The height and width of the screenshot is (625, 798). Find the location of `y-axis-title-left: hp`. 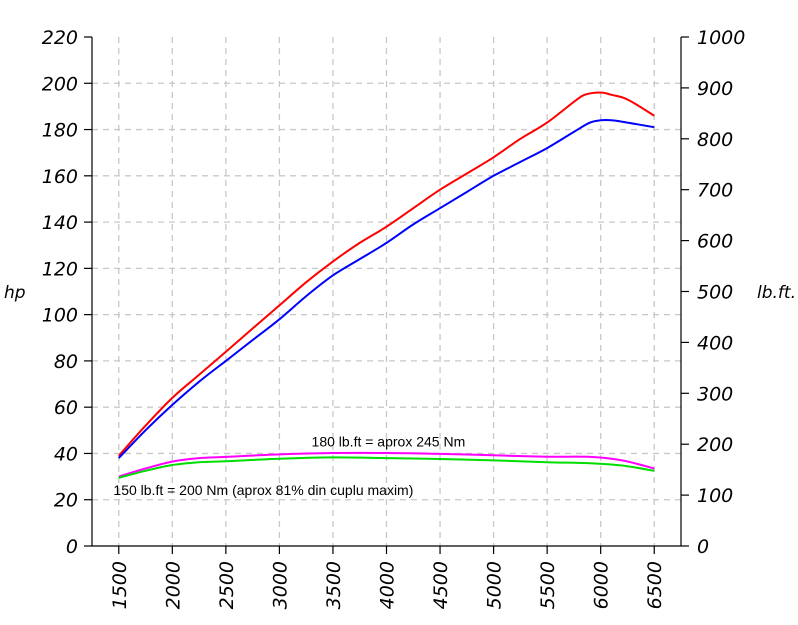

y-axis-title-left: hp is located at coordinates (15, 293).